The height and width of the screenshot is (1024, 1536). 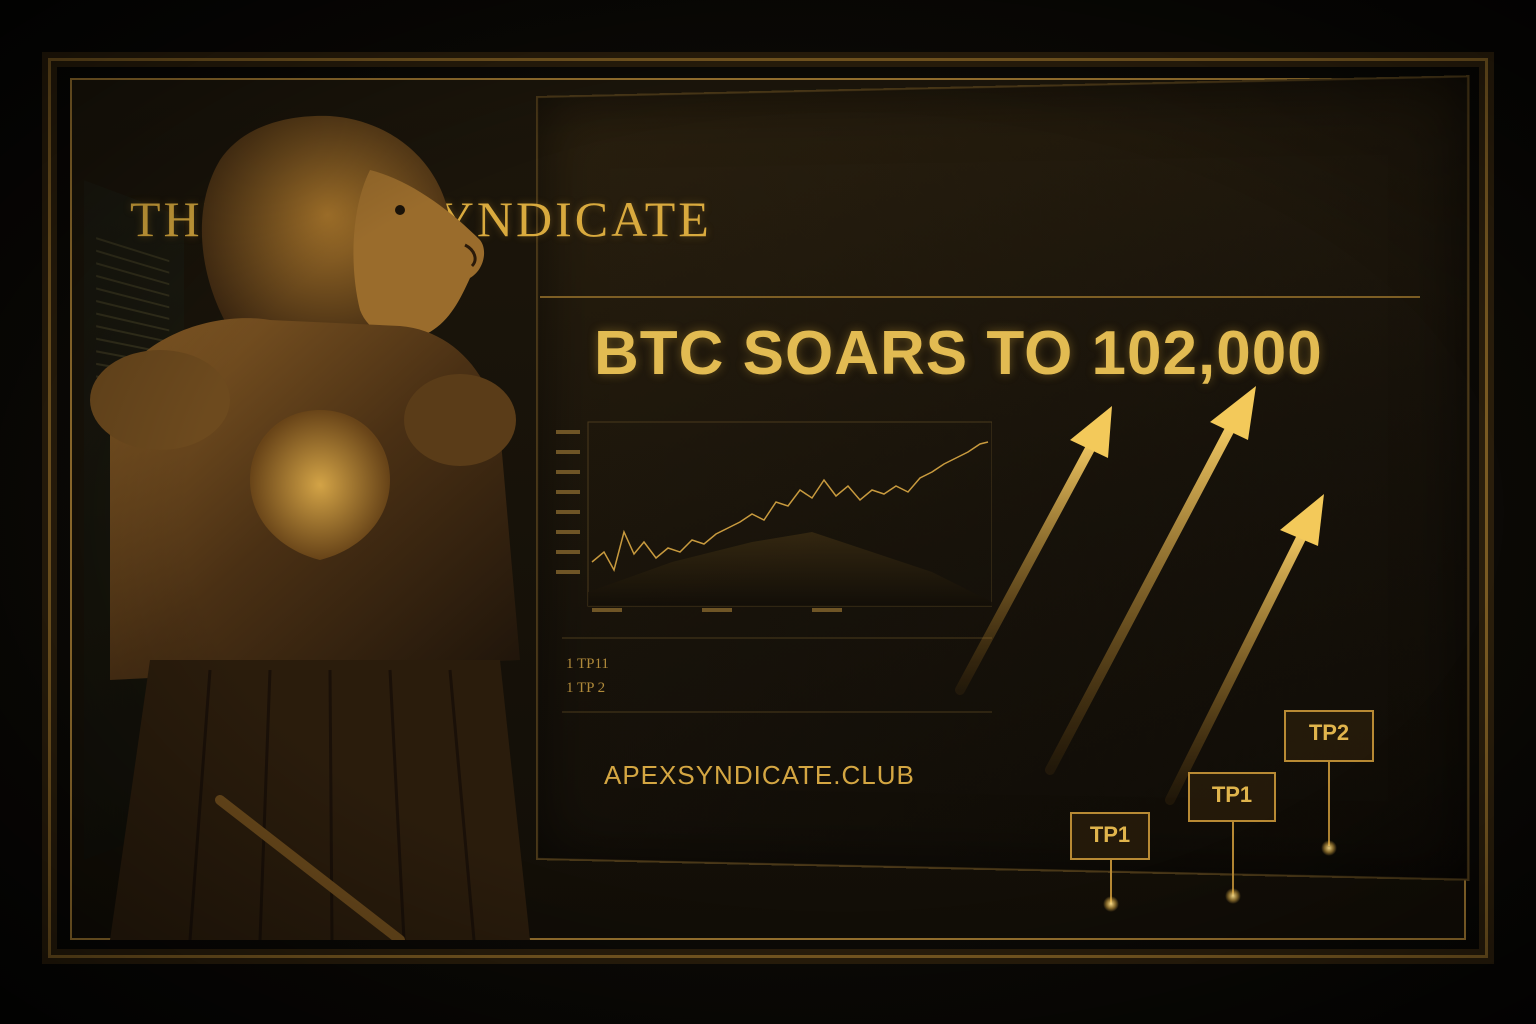 What do you see at coordinates (759, 775) in the screenshot?
I see `website-url: APEXSYNDICATE.CLUB` at bounding box center [759, 775].